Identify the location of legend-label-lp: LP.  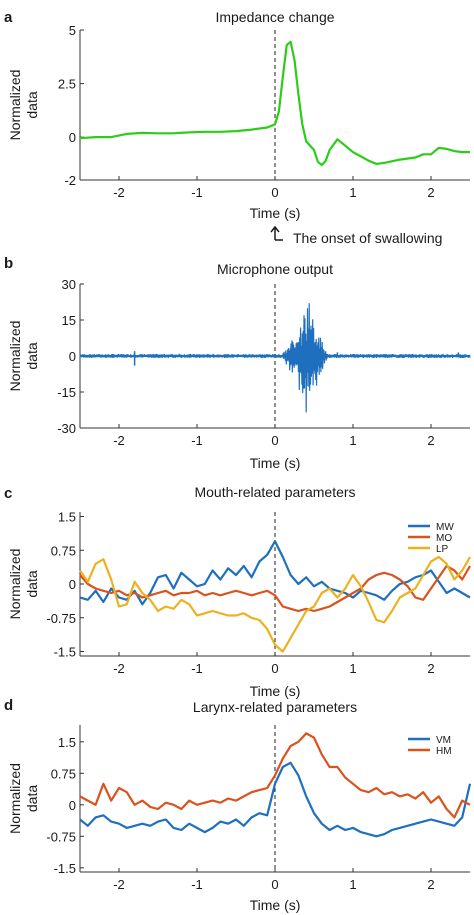
(442, 549).